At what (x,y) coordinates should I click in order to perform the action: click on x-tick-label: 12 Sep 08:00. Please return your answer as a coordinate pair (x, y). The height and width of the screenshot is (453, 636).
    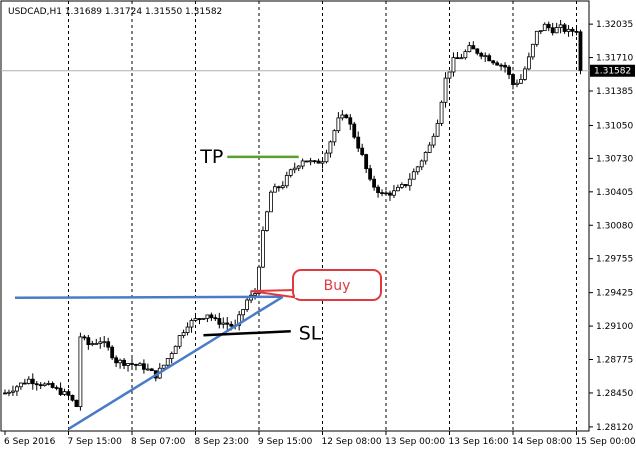
    Looking at the image, I should click on (352, 442).